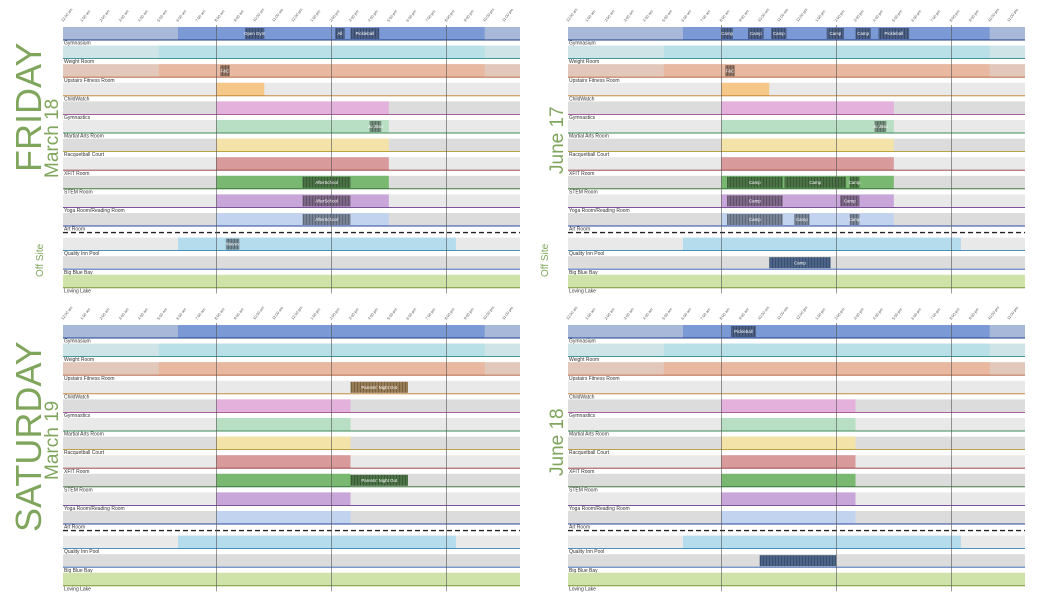 The height and width of the screenshot is (601, 1039). Describe the element at coordinates (67, 313) in the screenshot. I see `time-tick-label: 12:00 am` at that location.